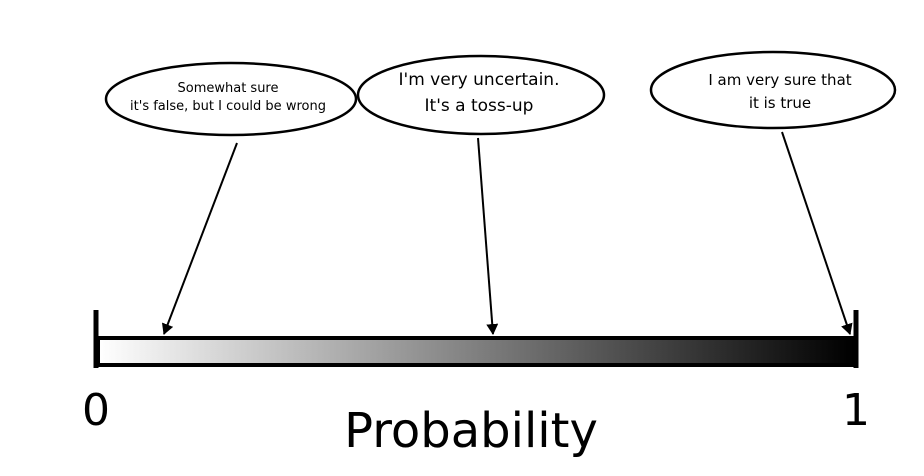  What do you see at coordinates (476, 351) in the screenshot?
I see `probability-gradient-bar` at bounding box center [476, 351].